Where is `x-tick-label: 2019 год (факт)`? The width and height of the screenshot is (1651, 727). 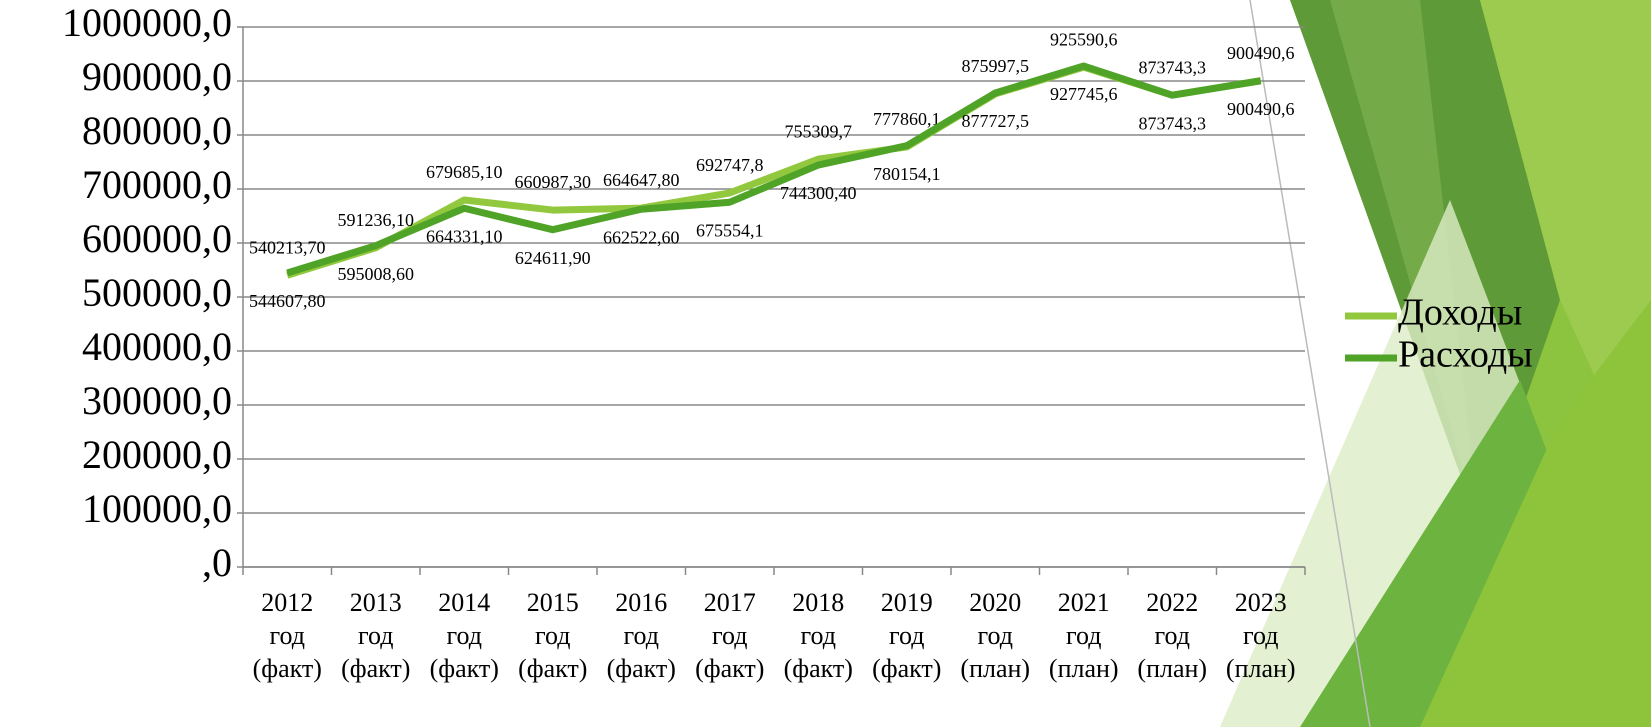 x-tick-label: 2019 год (факт) is located at coordinates (906, 635).